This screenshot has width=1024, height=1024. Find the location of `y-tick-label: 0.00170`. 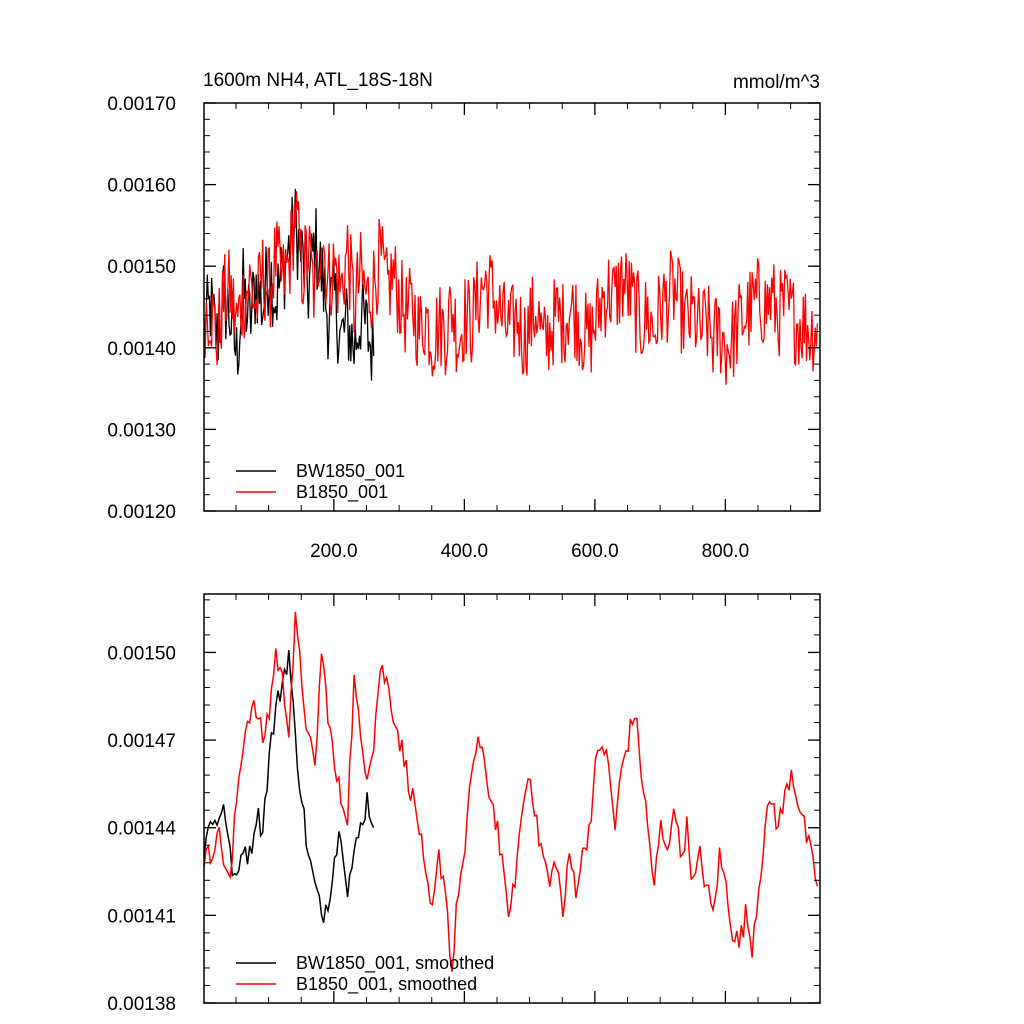

y-tick-label: 0.00170 is located at coordinates (141, 104).